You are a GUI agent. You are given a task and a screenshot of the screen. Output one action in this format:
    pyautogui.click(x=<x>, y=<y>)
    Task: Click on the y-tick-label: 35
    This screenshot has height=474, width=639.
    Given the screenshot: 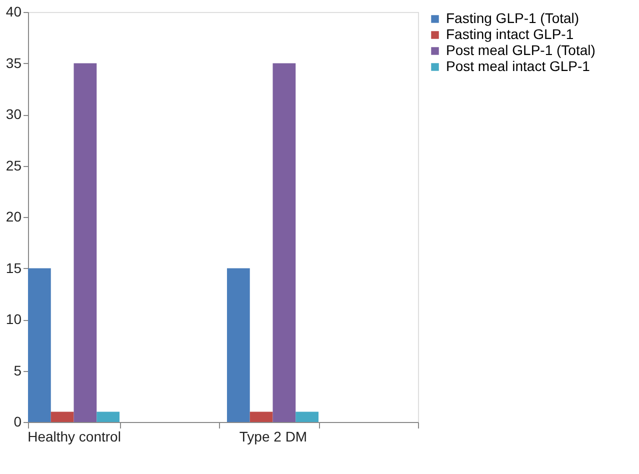 What is the action you would take?
    pyautogui.click(x=14, y=62)
    